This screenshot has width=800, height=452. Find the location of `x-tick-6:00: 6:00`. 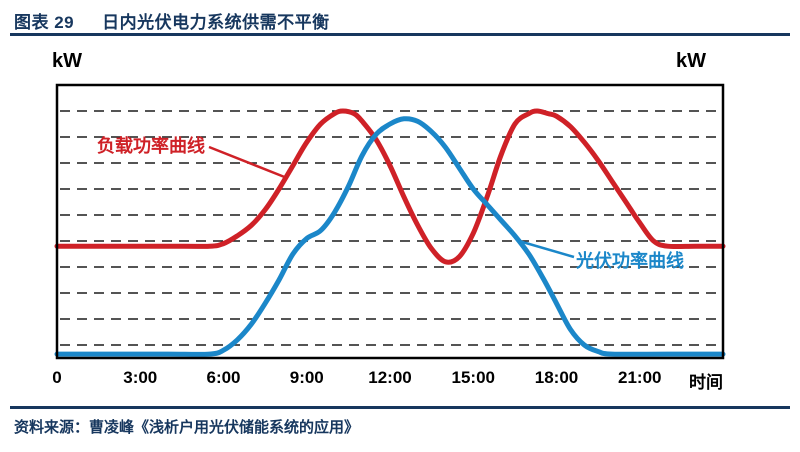

x-tick-6:00: 6:00 is located at coordinates (223, 377).